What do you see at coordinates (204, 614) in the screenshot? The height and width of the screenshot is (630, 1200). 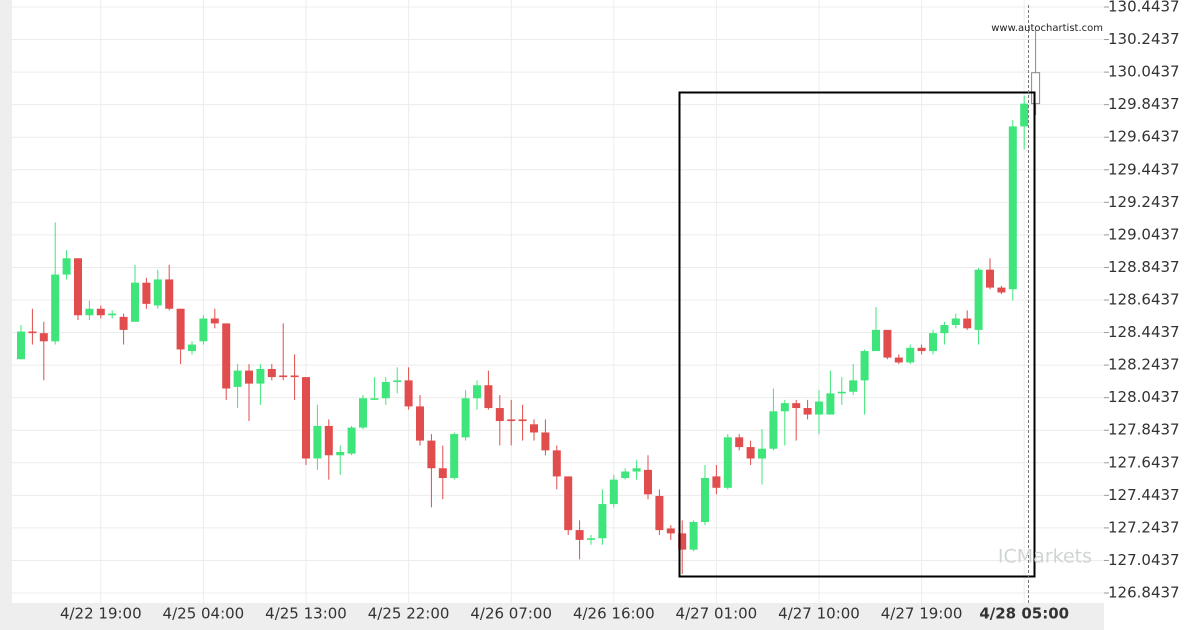 I see `x-tick-label: 4/25 04:00` at bounding box center [204, 614].